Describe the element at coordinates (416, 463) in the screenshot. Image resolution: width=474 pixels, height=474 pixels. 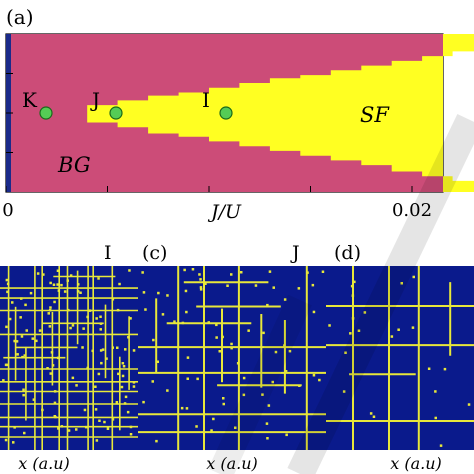
I see `map-panel-d-xlabel: x (a.u)` at that location.